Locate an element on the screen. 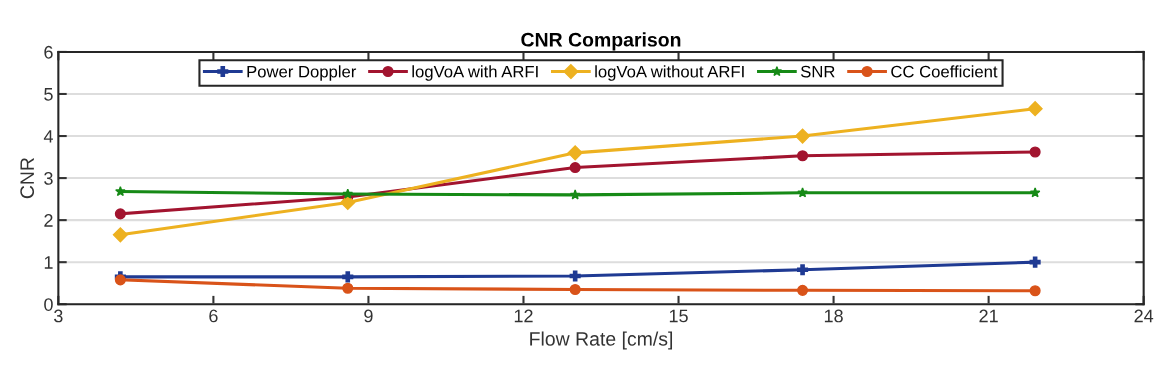 Image resolution: width=1167 pixels, height=371 pixels. x-tick-label: 12 is located at coordinates (523, 316).